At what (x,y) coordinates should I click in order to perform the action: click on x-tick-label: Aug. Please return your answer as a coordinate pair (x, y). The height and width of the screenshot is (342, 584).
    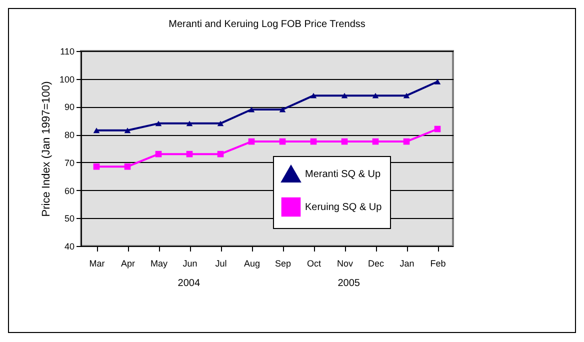
    Looking at the image, I should click on (252, 263).